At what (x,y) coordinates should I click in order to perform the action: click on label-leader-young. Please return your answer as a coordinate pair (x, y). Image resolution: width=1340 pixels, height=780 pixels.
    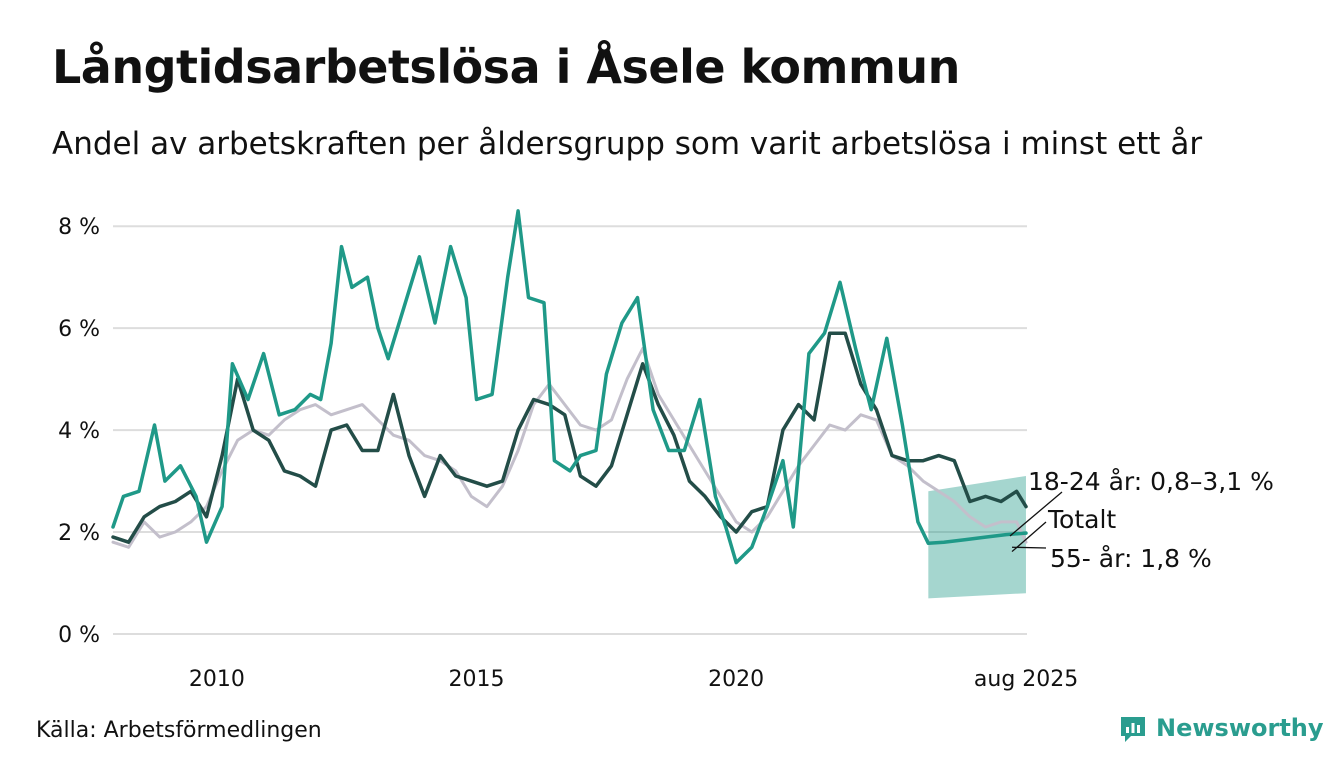
    Looking at the image, I should click on (1036, 514).